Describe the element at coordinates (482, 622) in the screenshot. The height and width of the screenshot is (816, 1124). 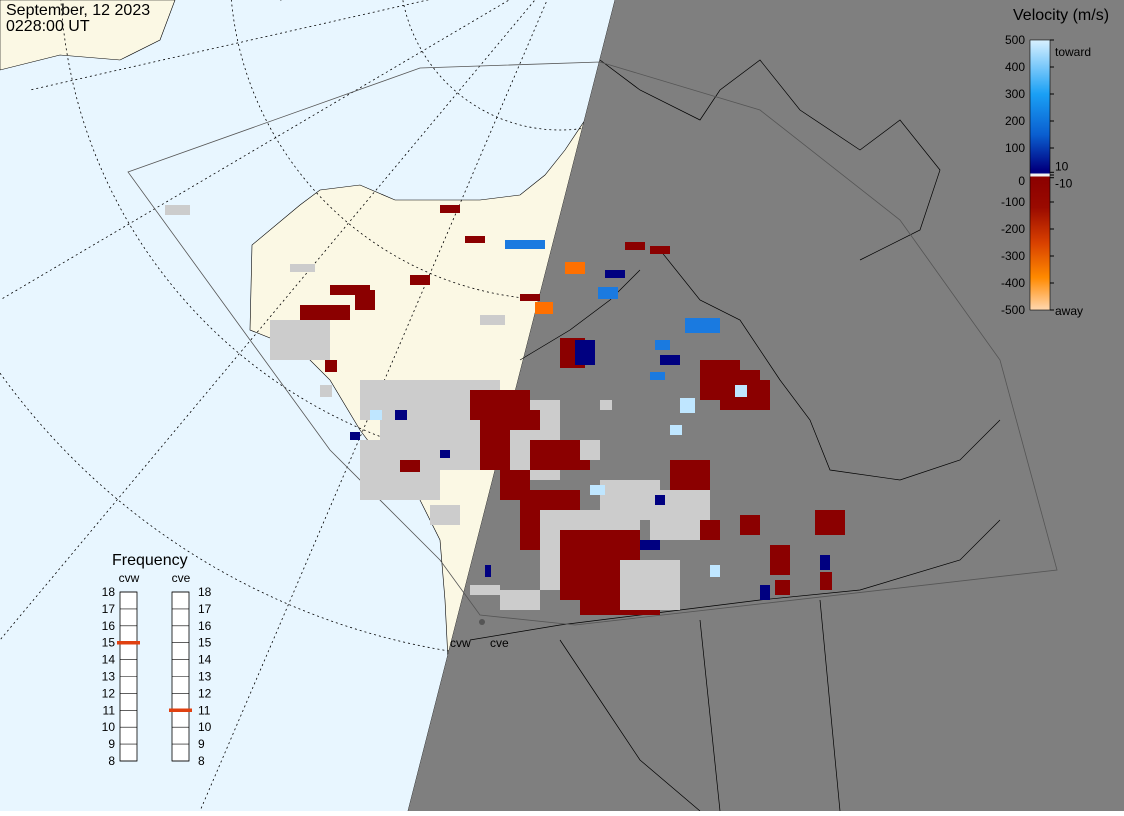
I see `radar-site` at that location.